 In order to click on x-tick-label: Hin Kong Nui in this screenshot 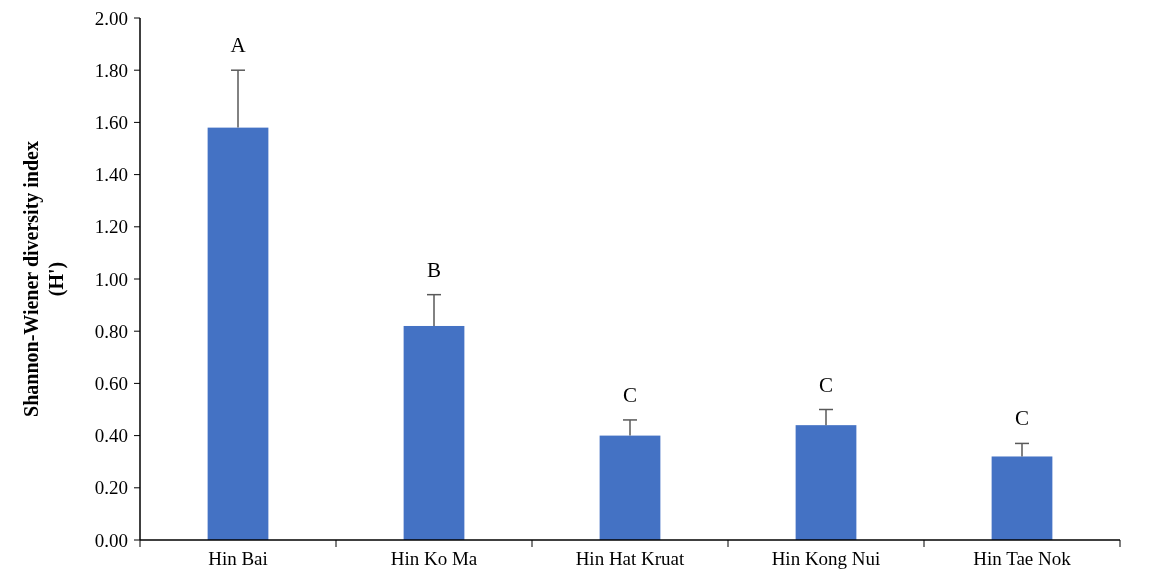, I will do `click(826, 559)`.